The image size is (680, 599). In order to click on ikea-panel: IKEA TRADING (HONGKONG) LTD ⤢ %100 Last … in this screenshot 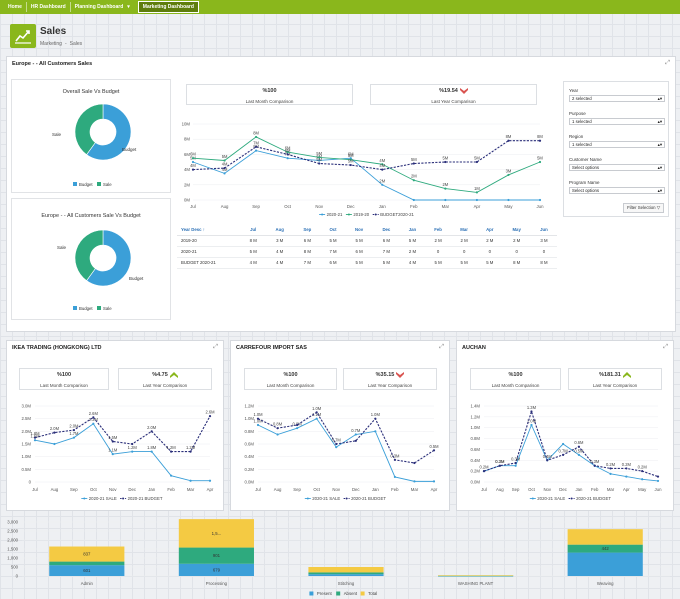, I will do `click(115, 425)`.